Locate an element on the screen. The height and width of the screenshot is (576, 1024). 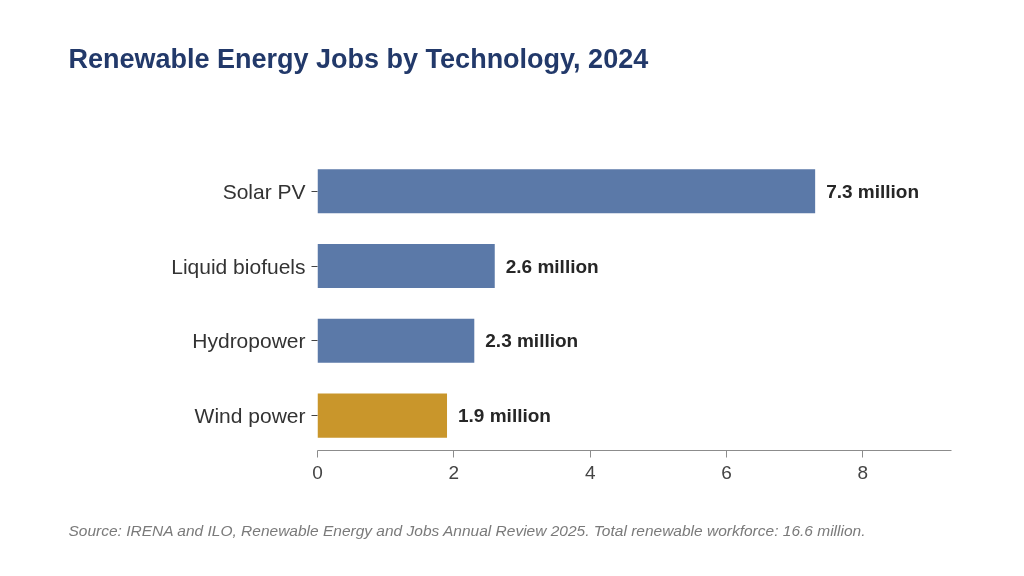
x-tick-label: 0 is located at coordinates (317, 472).